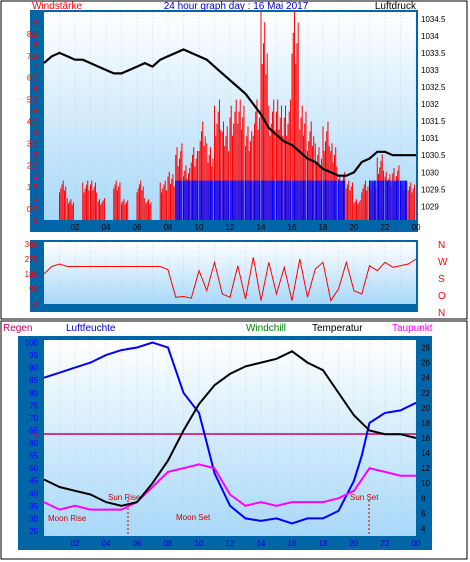  What do you see at coordinates (33, 518) in the screenshot?
I see `humidity-tick-label: 30` at bounding box center [33, 518].